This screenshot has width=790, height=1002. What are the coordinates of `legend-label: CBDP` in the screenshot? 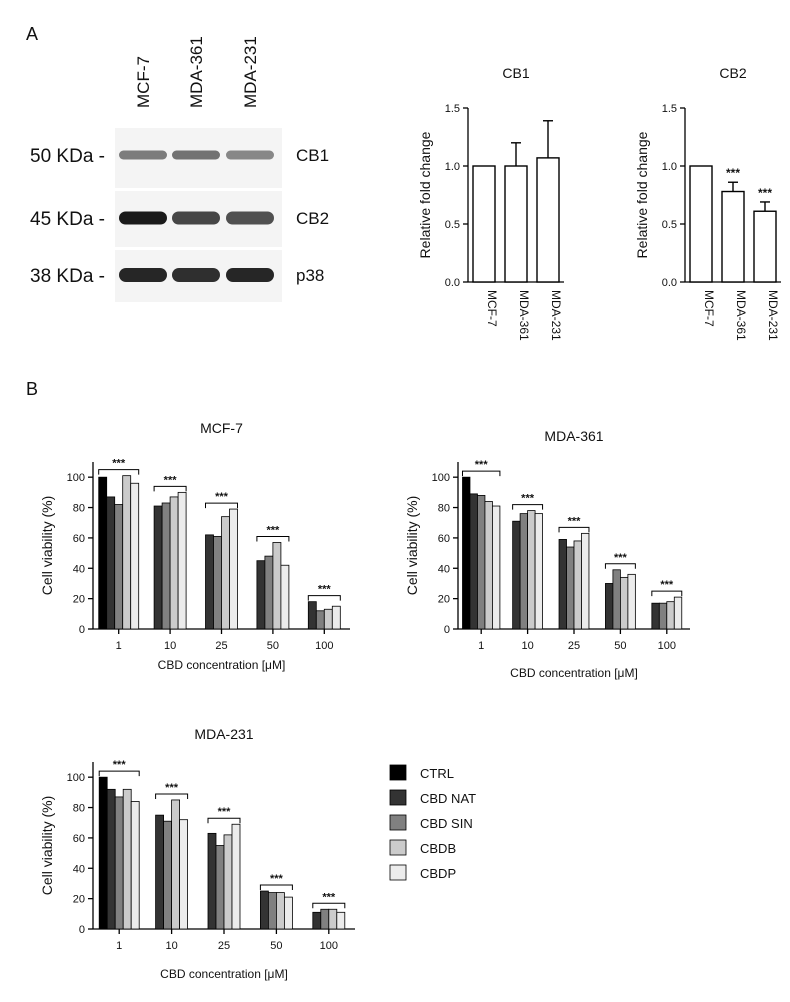 It's located at (438, 873).